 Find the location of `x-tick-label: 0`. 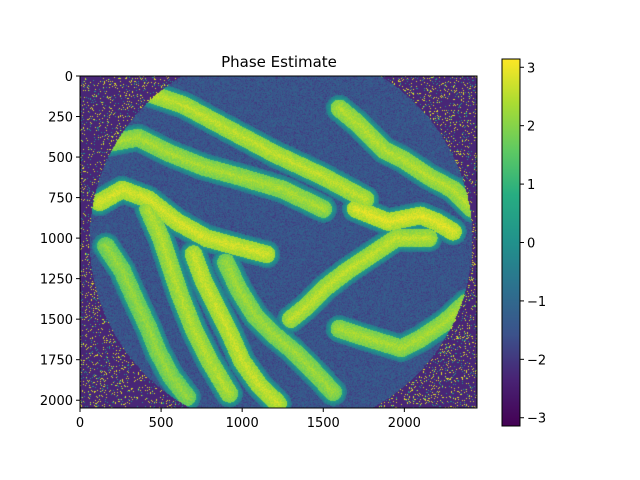

x-tick-label: 0 is located at coordinates (80, 423).